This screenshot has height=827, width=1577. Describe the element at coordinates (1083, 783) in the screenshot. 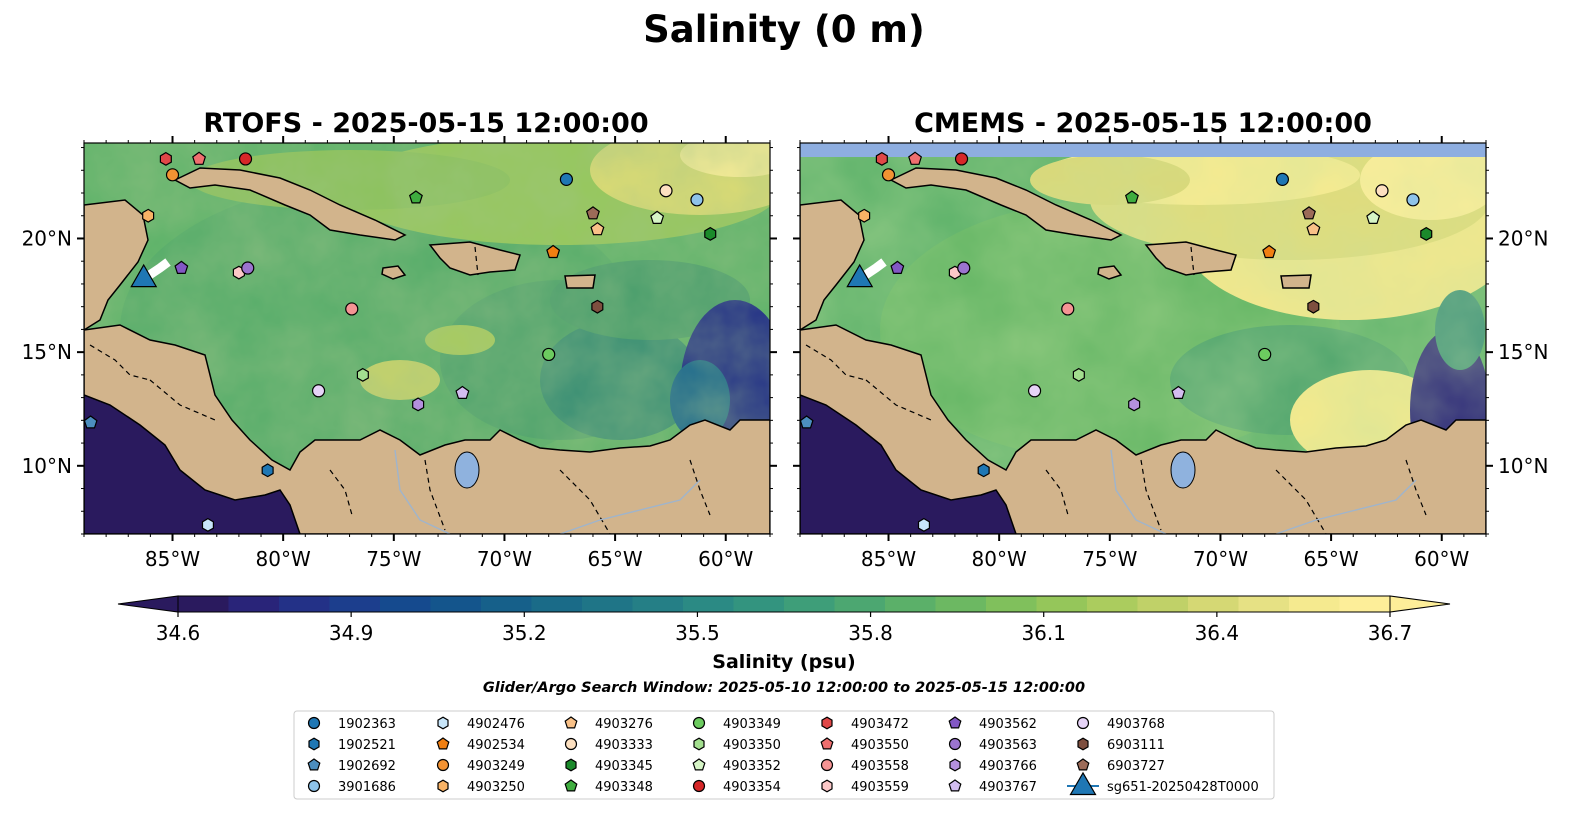

I see `legend-marker-sg651-20250428T0000` at that location.